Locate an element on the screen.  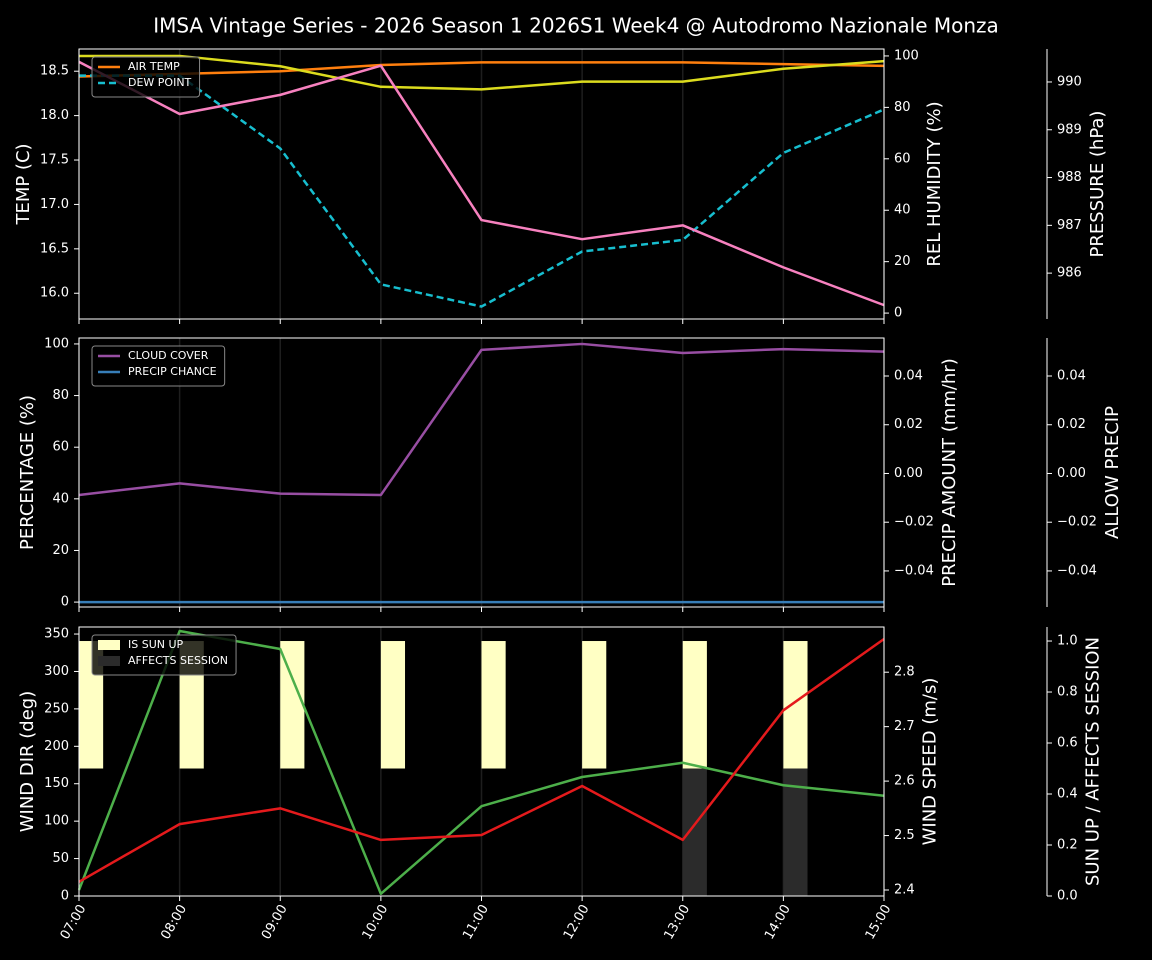
tick-label: 16.5 is located at coordinates (54, 248).